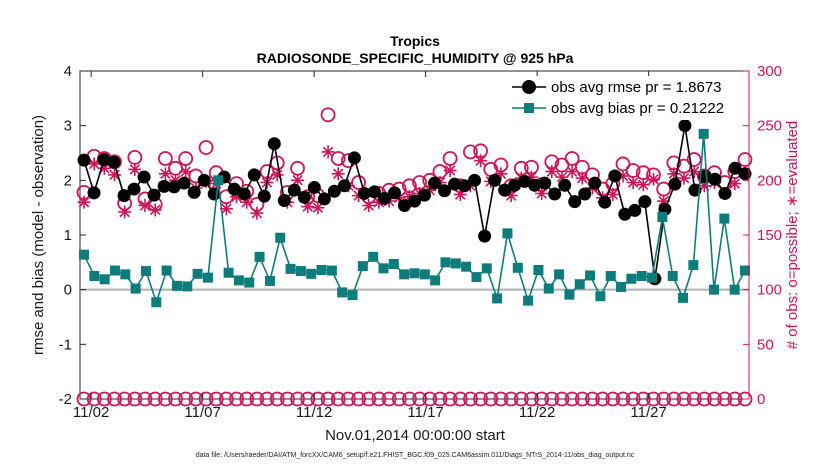 This screenshot has height=470, width=830. What do you see at coordinates (648, 412) in the screenshot?
I see `x-tick-label: 11/27` at bounding box center [648, 412].